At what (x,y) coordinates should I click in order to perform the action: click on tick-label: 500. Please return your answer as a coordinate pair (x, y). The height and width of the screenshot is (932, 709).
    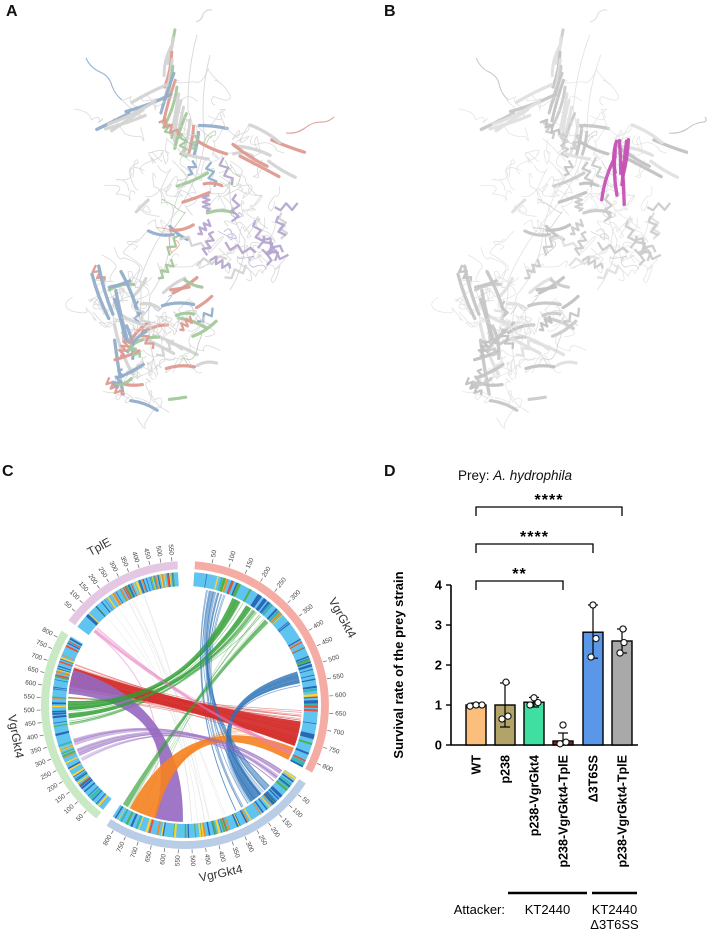
    Looking at the image, I should click on (193, 861).